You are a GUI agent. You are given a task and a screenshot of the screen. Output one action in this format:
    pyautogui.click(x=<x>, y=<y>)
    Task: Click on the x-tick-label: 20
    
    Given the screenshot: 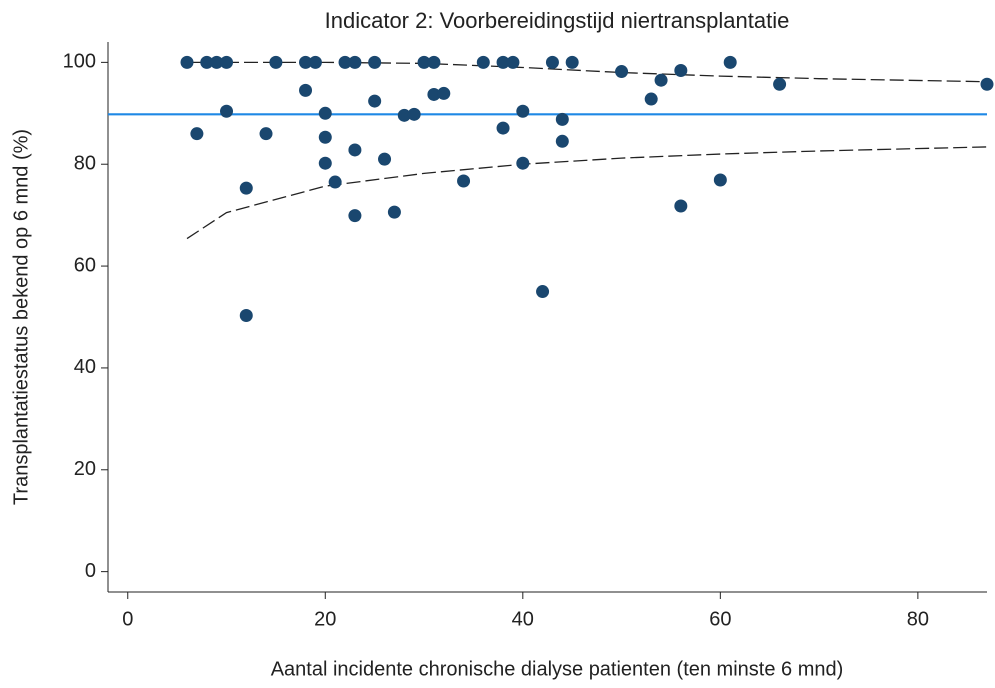 What is the action you would take?
    pyautogui.click(x=325, y=619)
    